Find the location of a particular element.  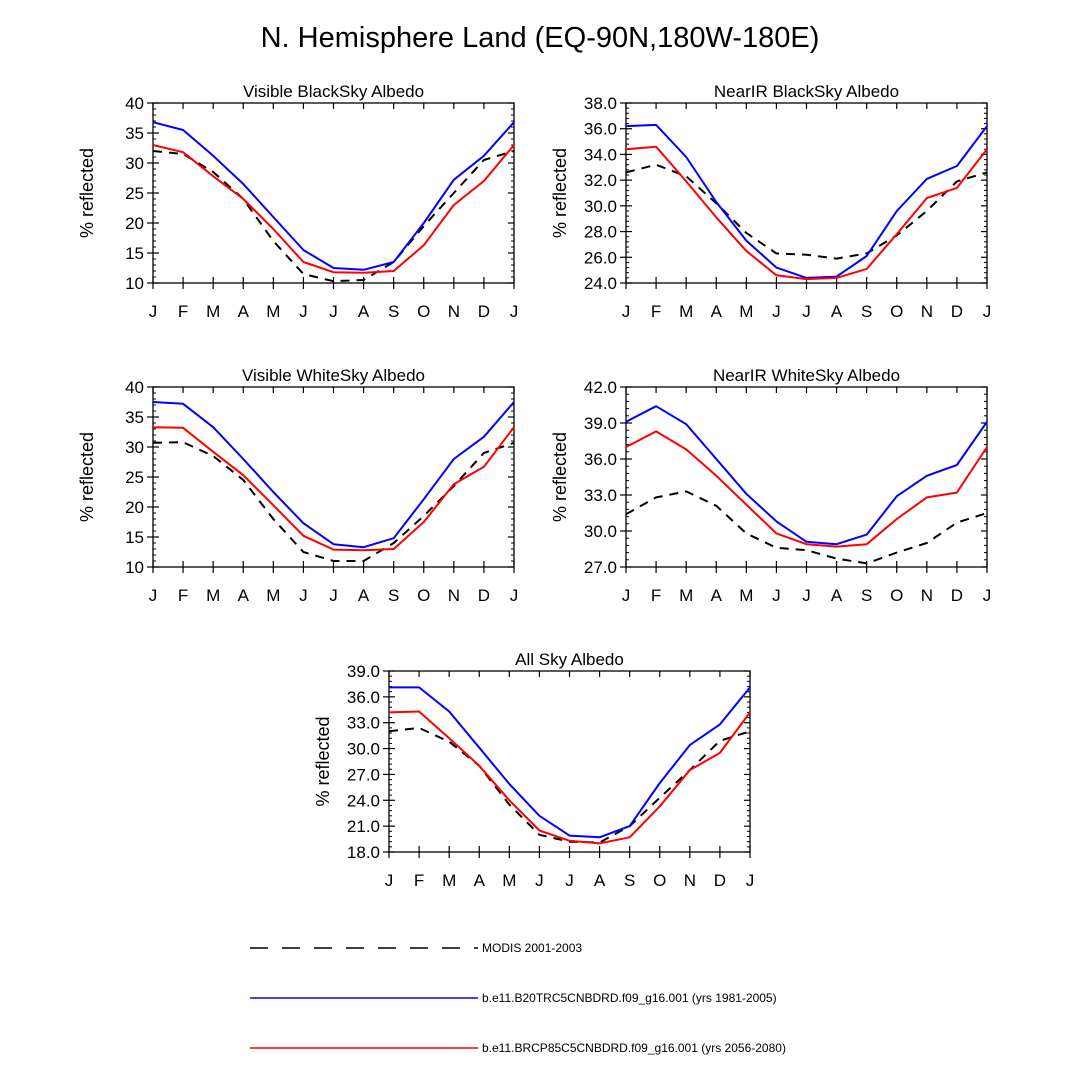

y-tick-label: 24.0 is located at coordinates (363, 800).